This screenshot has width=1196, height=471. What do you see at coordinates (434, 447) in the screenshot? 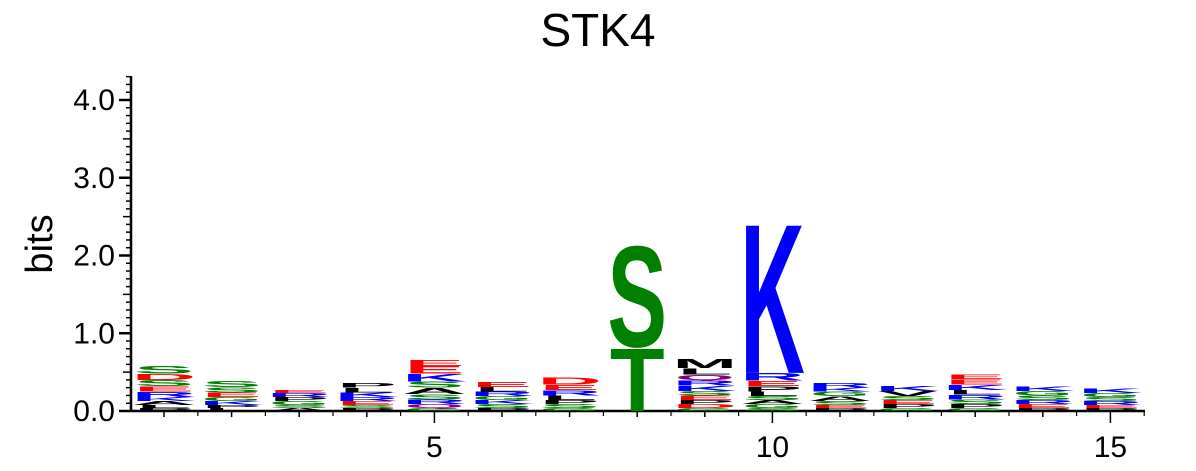
I see `x-tick-label: 5` at bounding box center [434, 447].